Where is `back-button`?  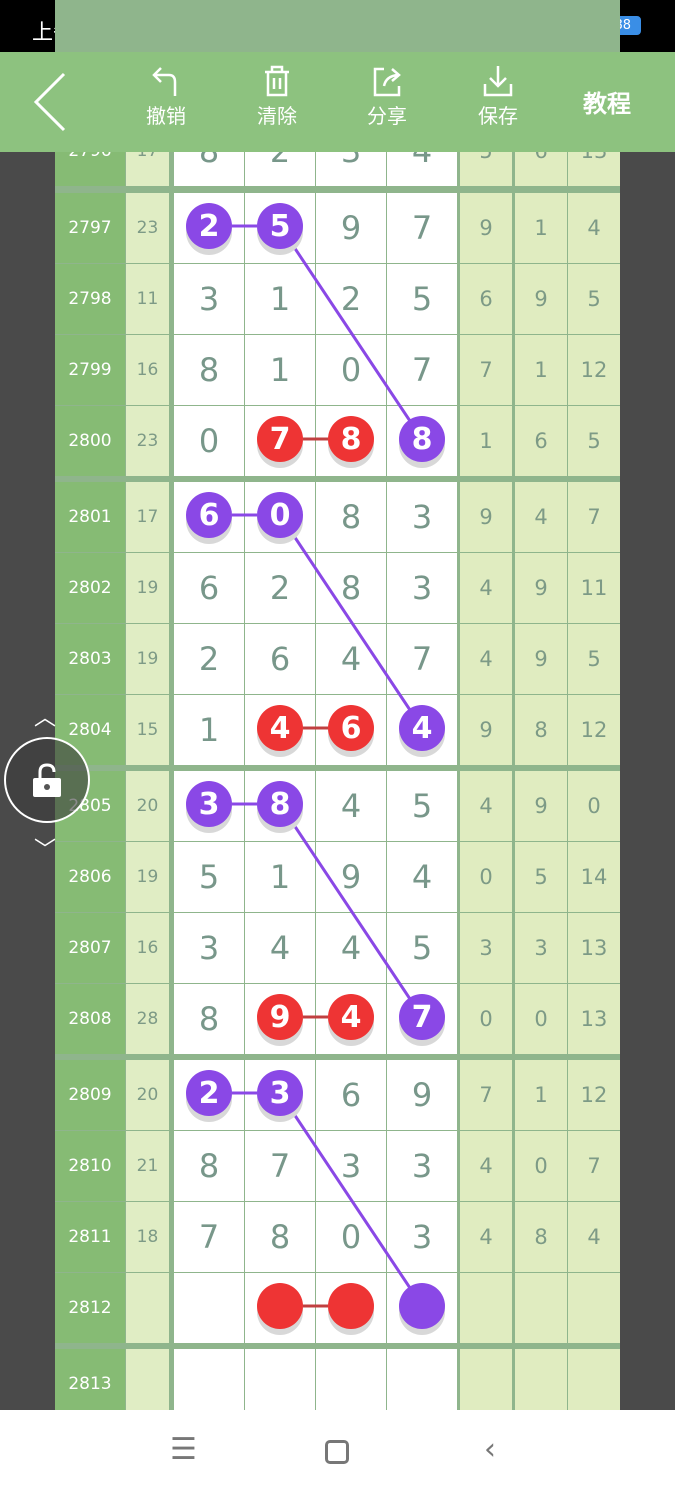 back-button is located at coordinates (50, 102).